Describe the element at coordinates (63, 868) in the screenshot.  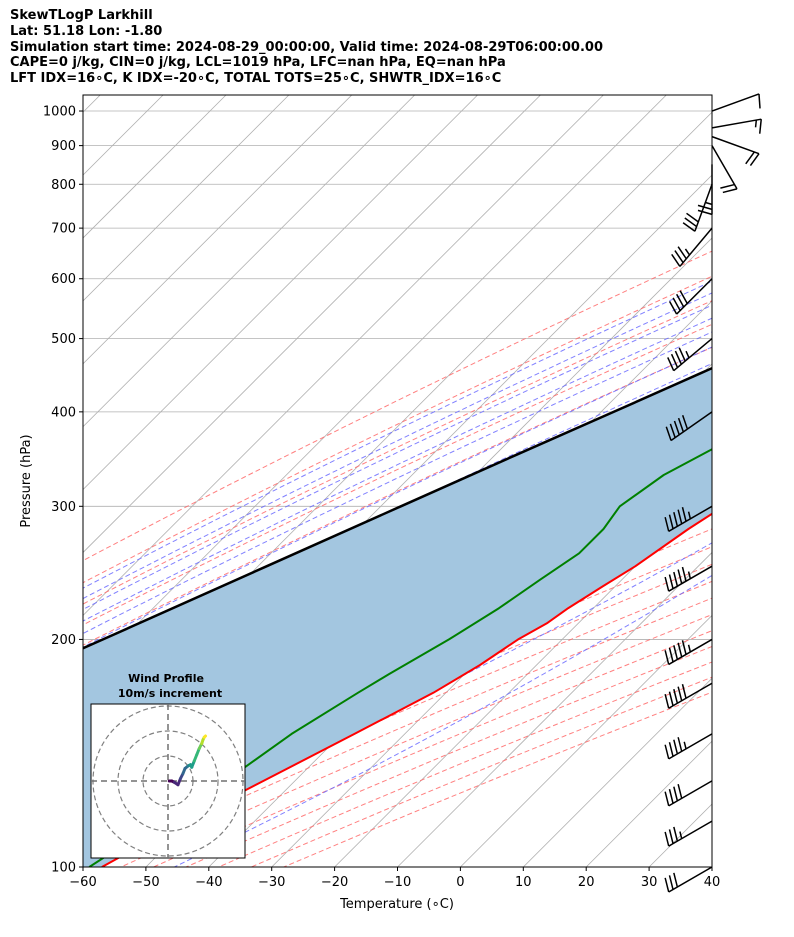
I see `y-tick-label: 100` at that location.